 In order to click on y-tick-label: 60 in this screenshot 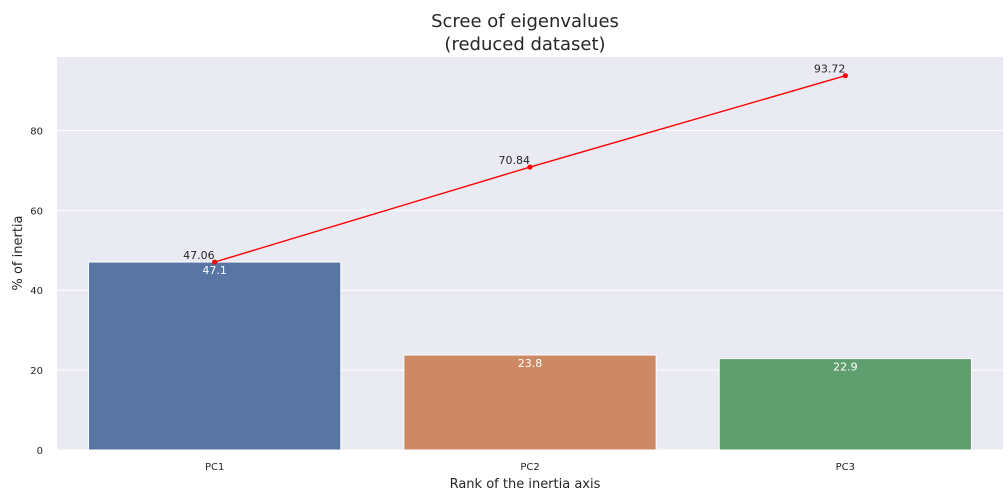, I will do `click(36, 211)`.